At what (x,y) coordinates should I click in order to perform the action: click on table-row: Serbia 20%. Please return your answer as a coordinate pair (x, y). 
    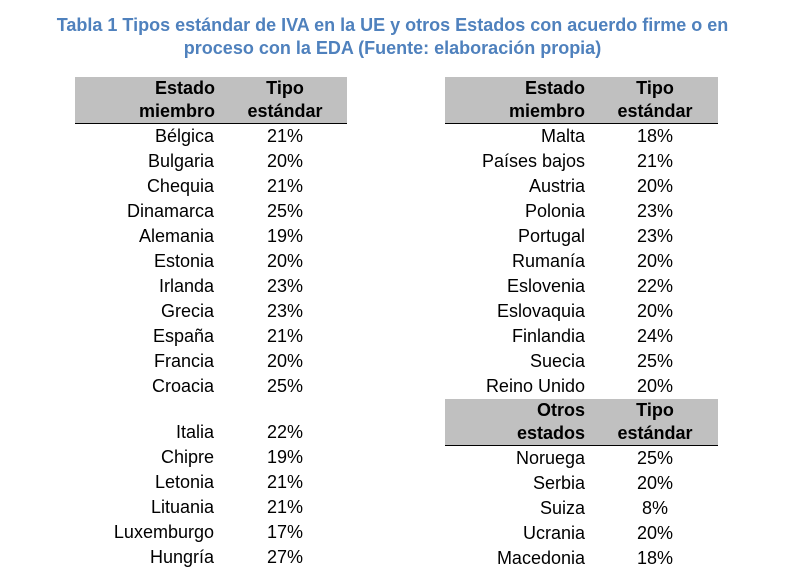
    Looking at the image, I should click on (581, 483).